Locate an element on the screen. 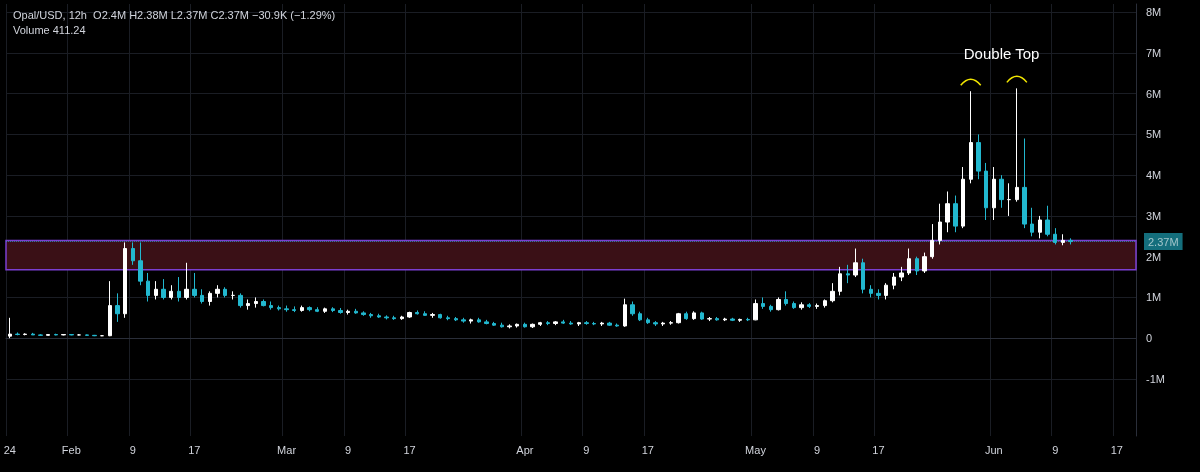  x-tick-label: May is located at coordinates (756, 449).